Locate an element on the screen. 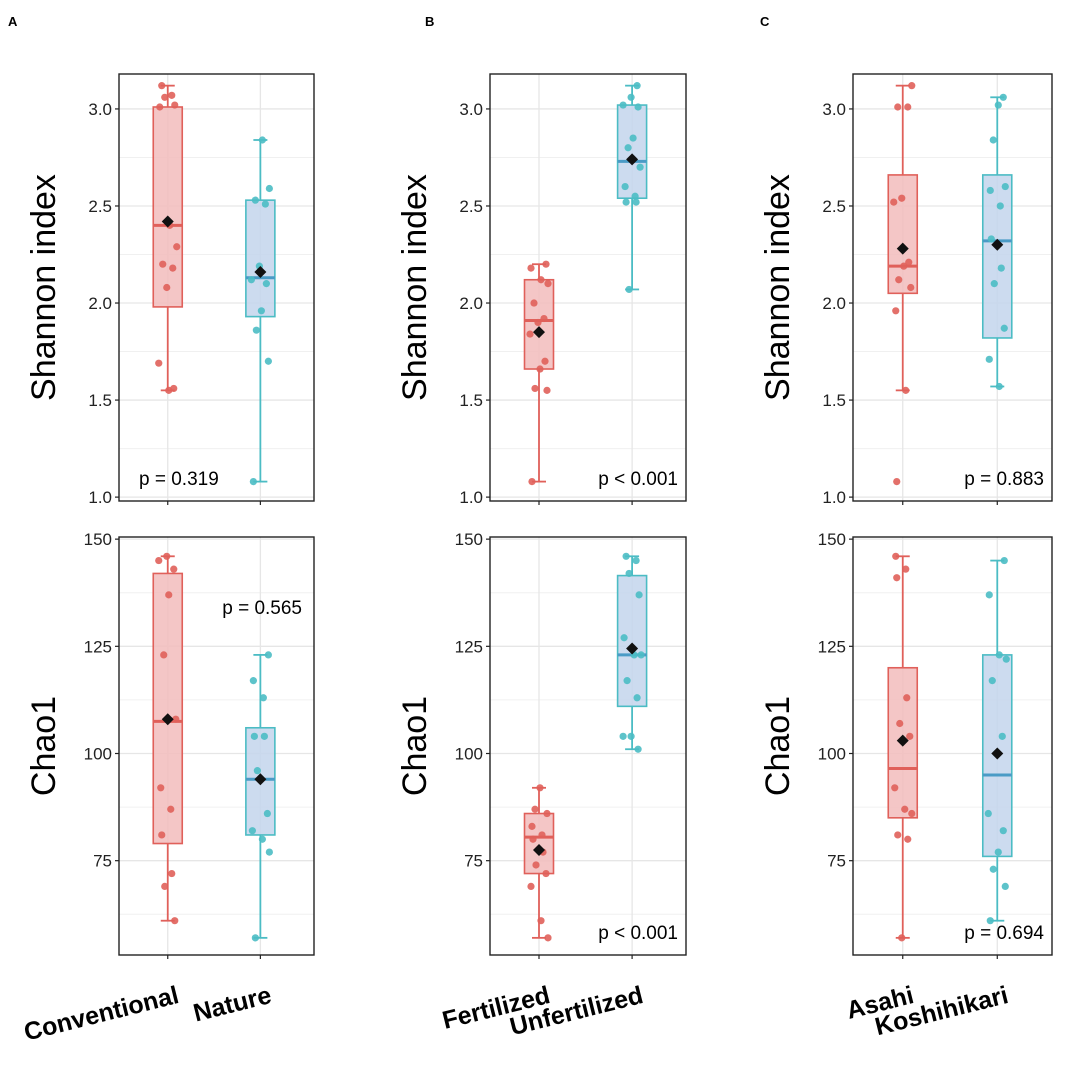  box-group-fertilized is located at coordinates (539, 863).